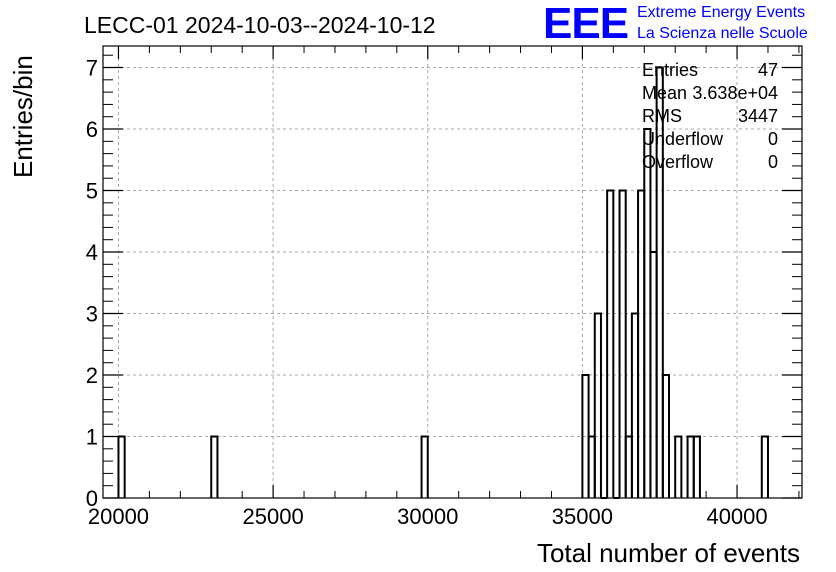 The image size is (836, 572). I want to click on stats-label: RMS, so click(662, 116).